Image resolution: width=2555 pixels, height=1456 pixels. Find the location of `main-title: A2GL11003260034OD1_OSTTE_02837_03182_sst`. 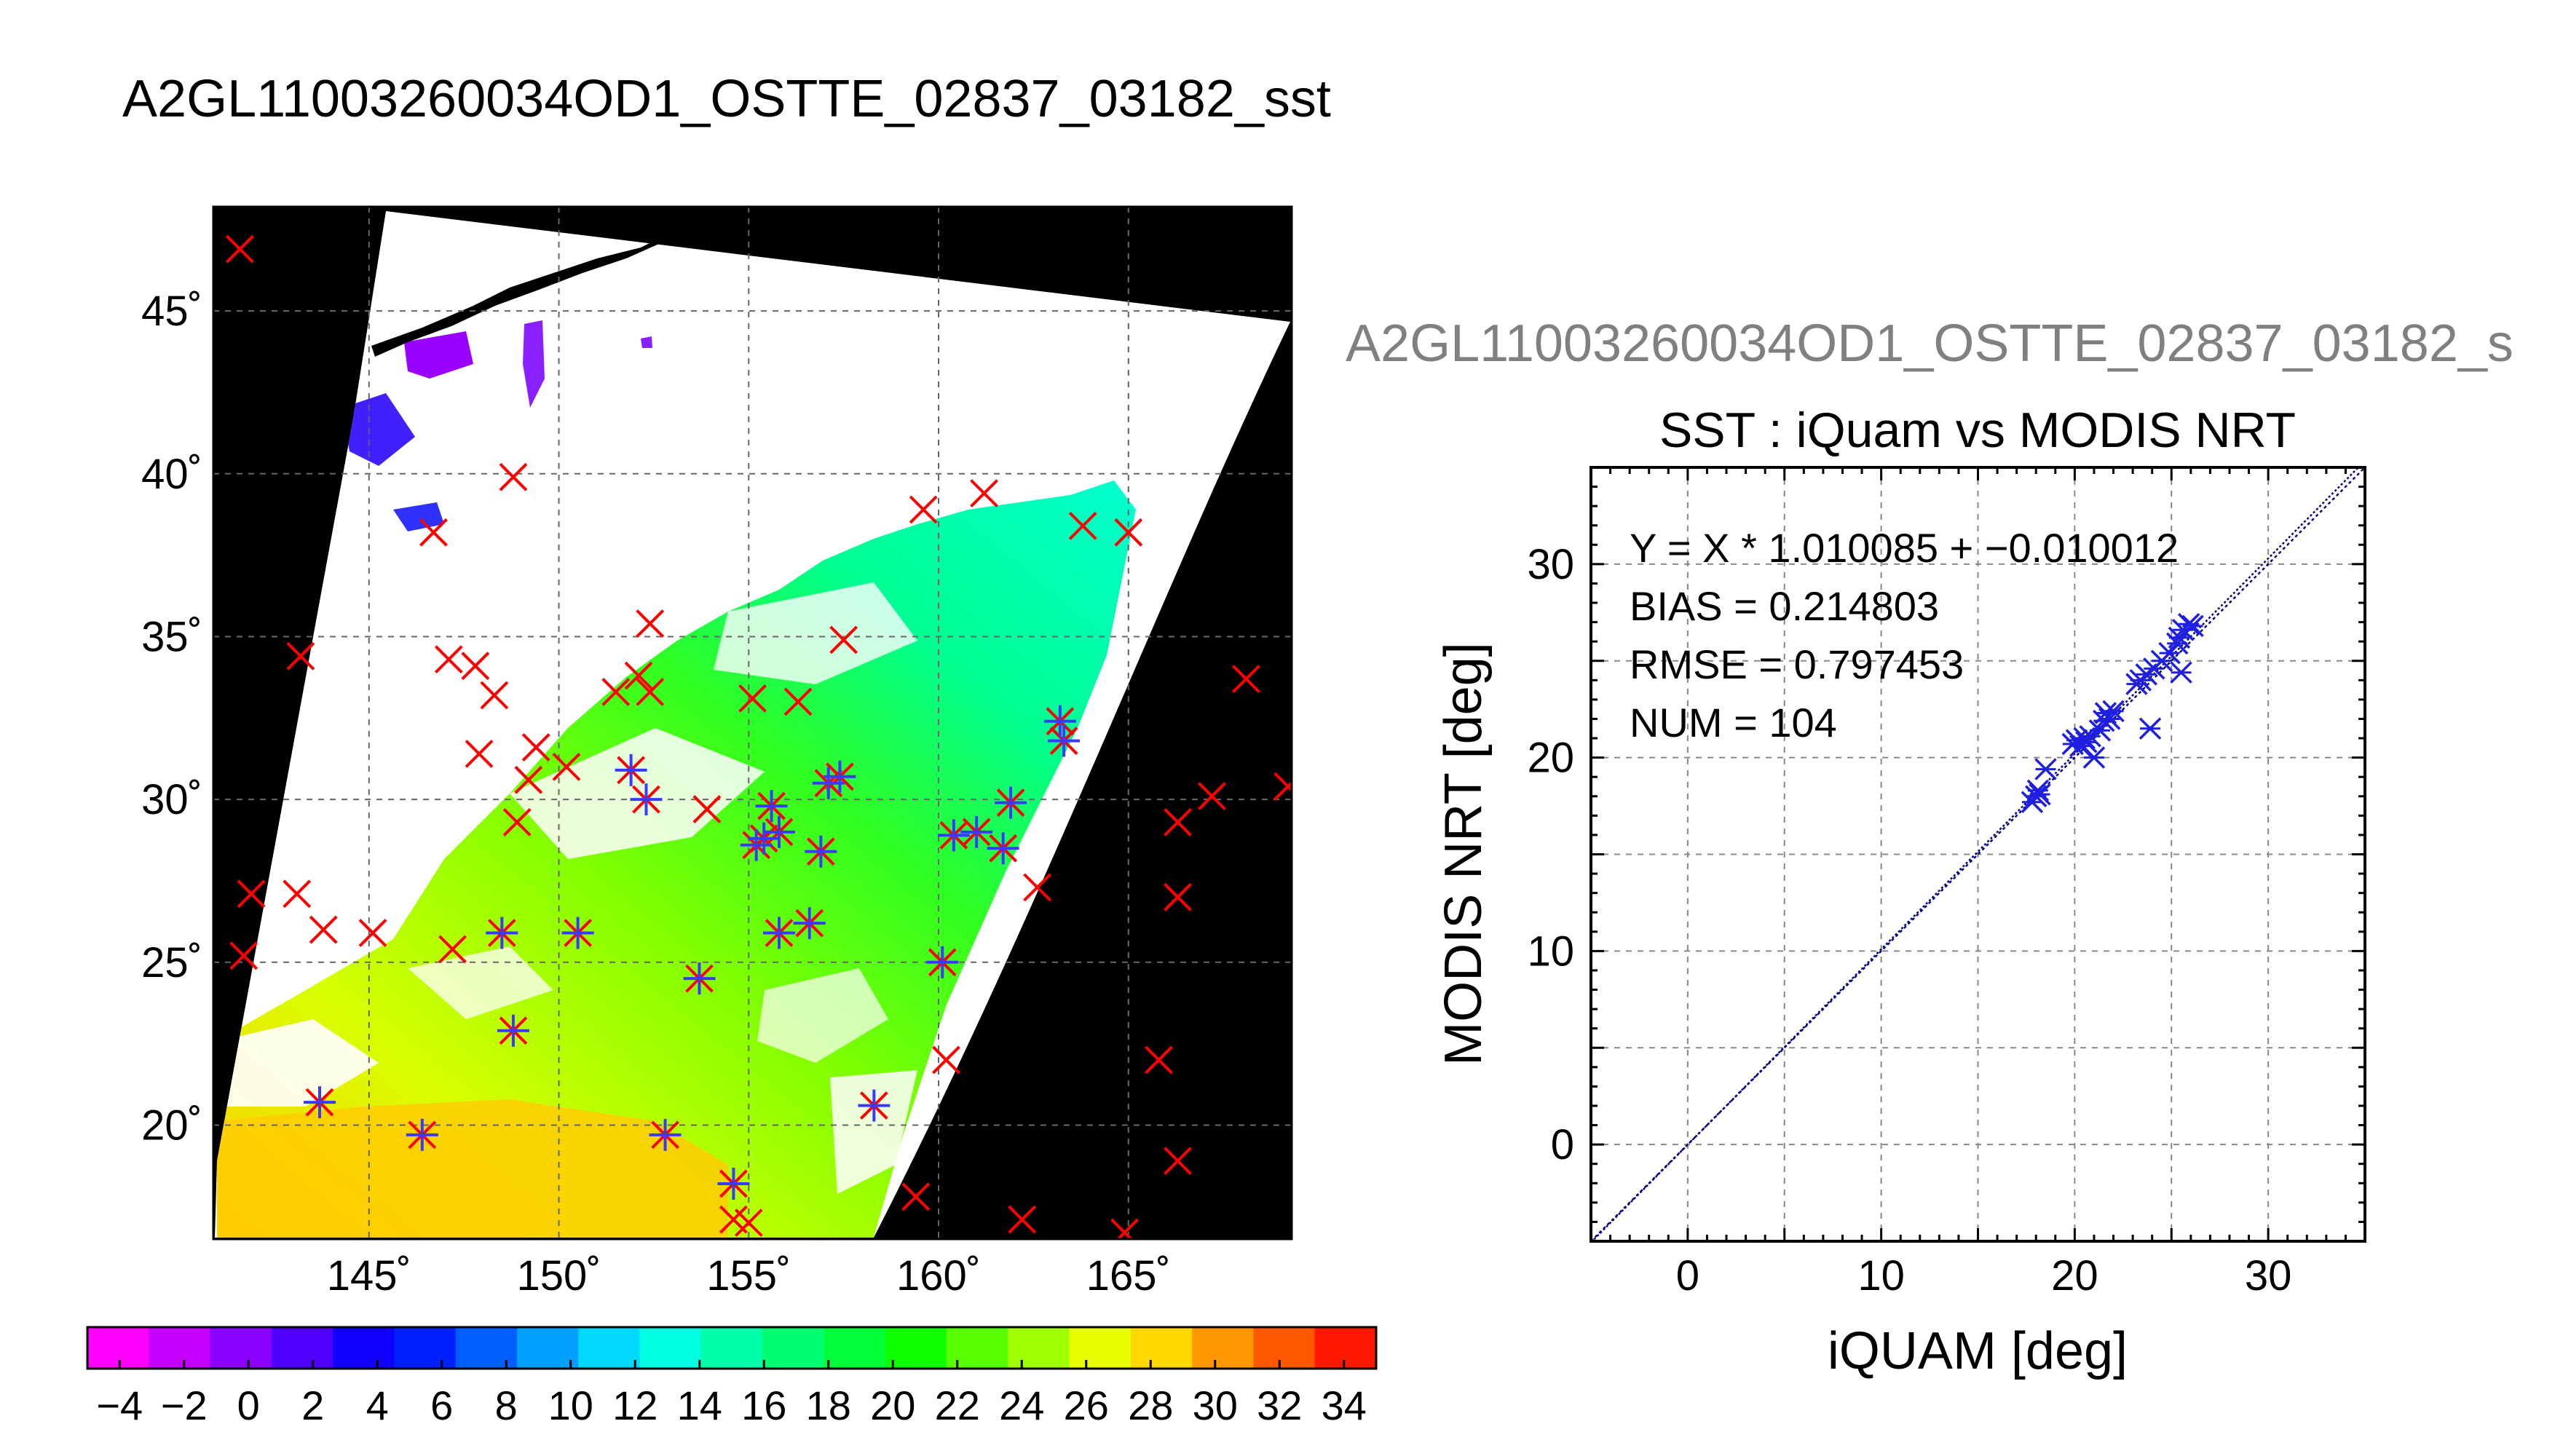

main-title: A2GL11003260034OD1_OSTTE_02837_03182_sst is located at coordinates (726, 99).